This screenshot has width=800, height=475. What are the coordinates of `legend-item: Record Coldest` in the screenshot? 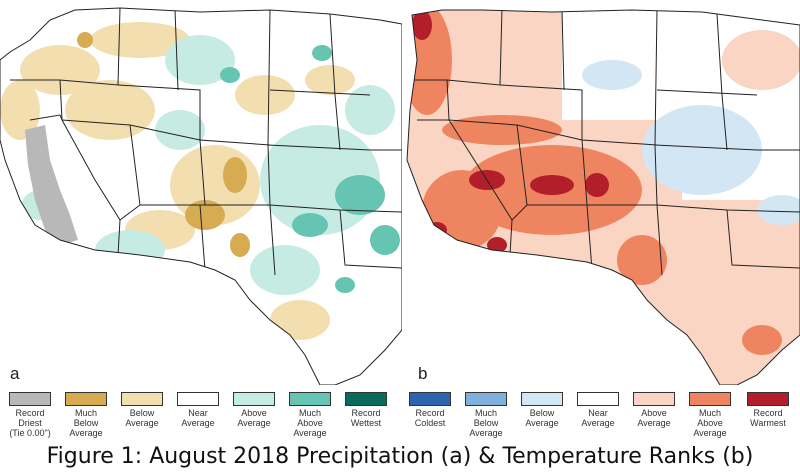 It's located at (430, 410).